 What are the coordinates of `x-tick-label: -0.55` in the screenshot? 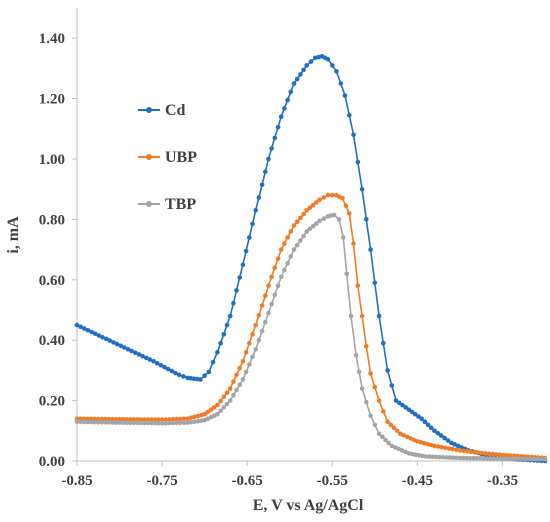 It's located at (332, 481).